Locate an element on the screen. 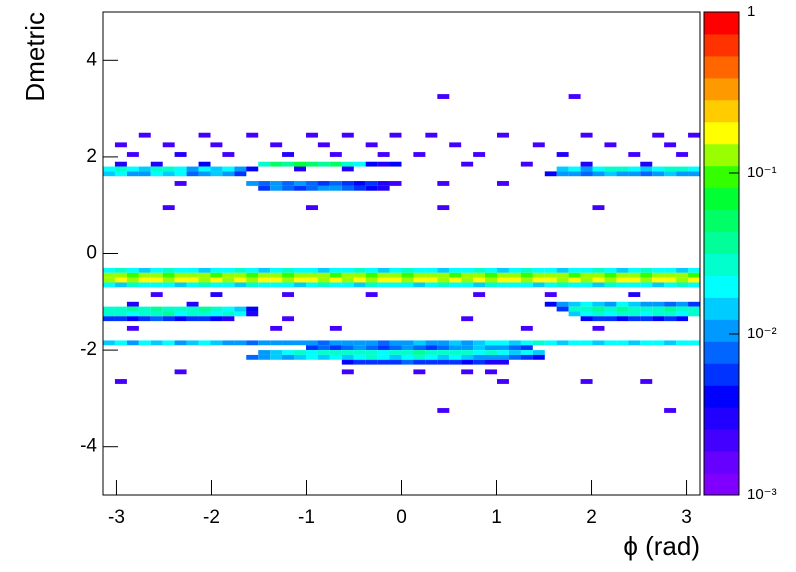 The height and width of the screenshot is (572, 796). color-bar is located at coordinates (721, 253).